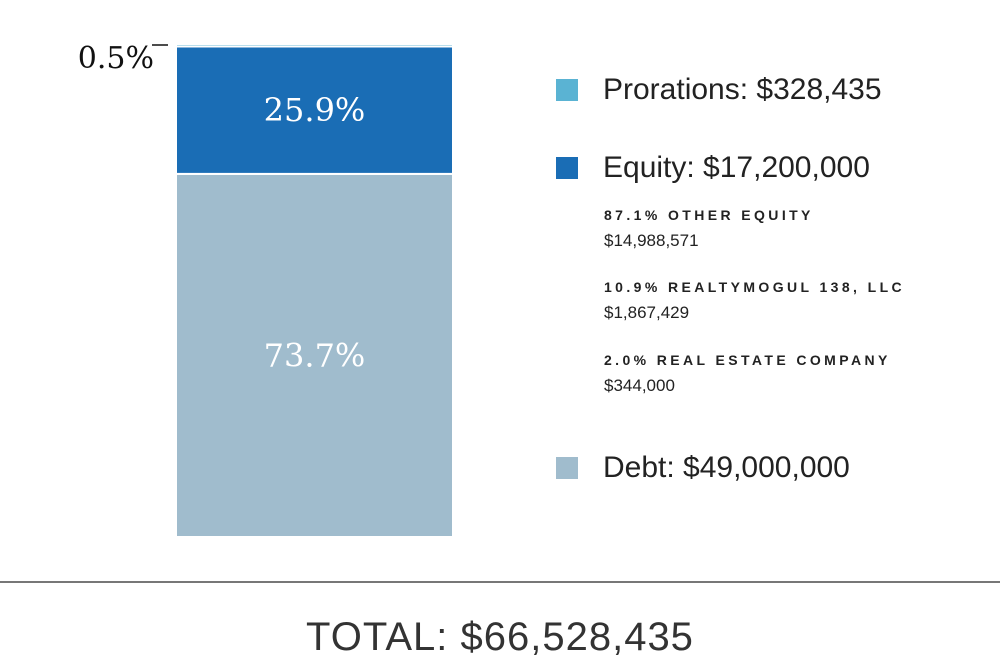 This screenshot has height=668, width=1000. What do you see at coordinates (651, 240) in the screenshot?
I see `equity-breakdown-amount: $14,988,571` at bounding box center [651, 240].